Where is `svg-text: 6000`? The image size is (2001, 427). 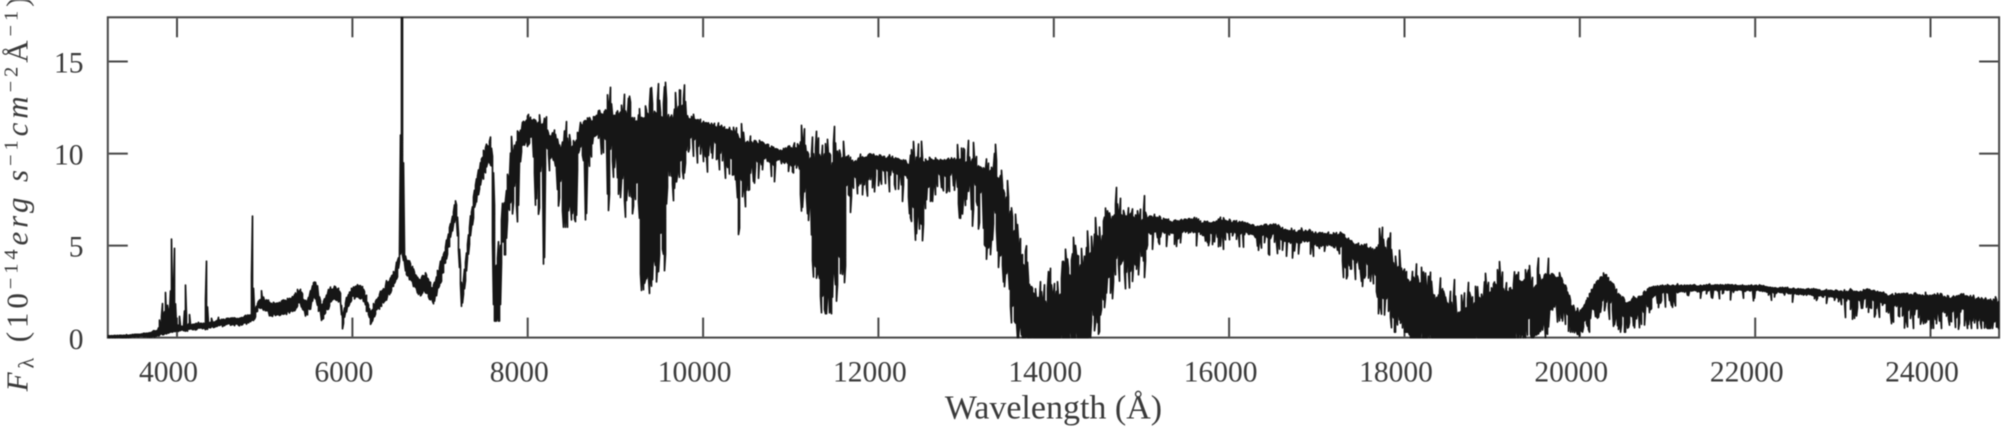 svg-text: 6000 is located at coordinates (343, 373).